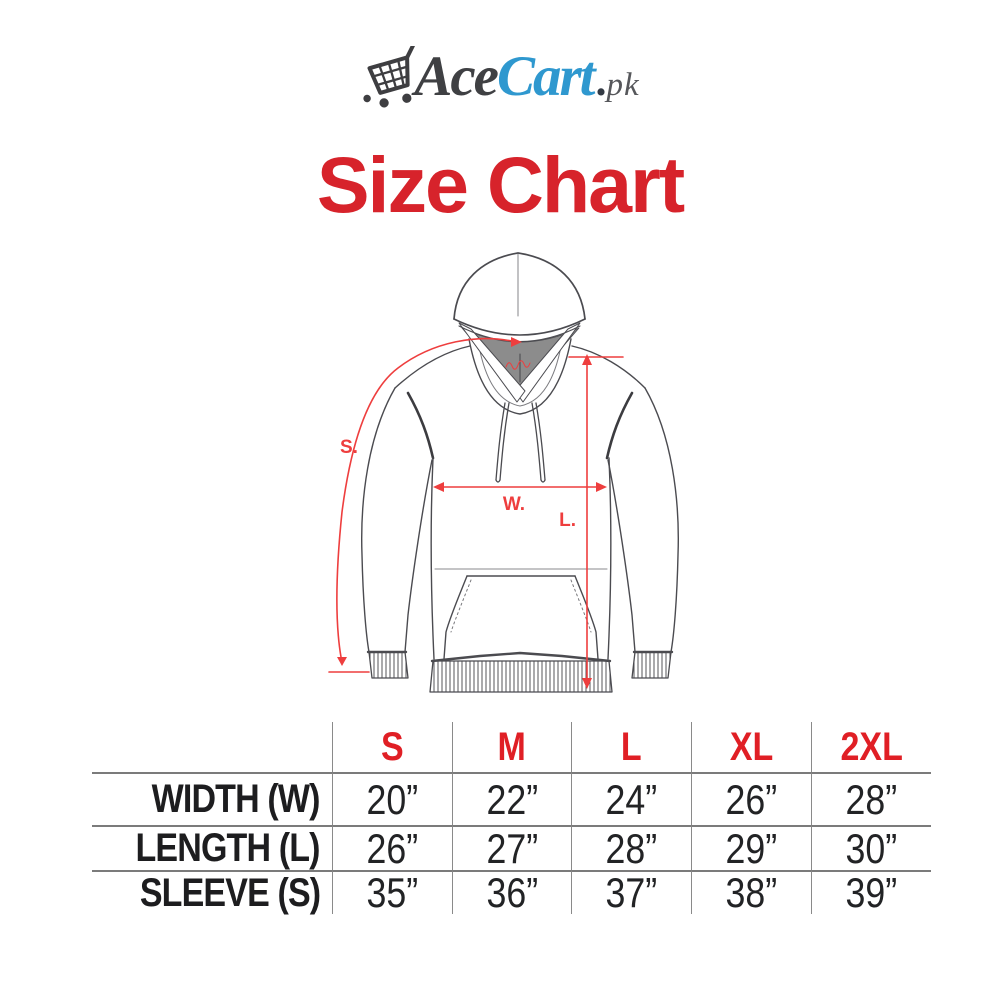 This screenshot has height=1000, width=1000. I want to click on hoodie-sleeve-right, so click(642, 520).